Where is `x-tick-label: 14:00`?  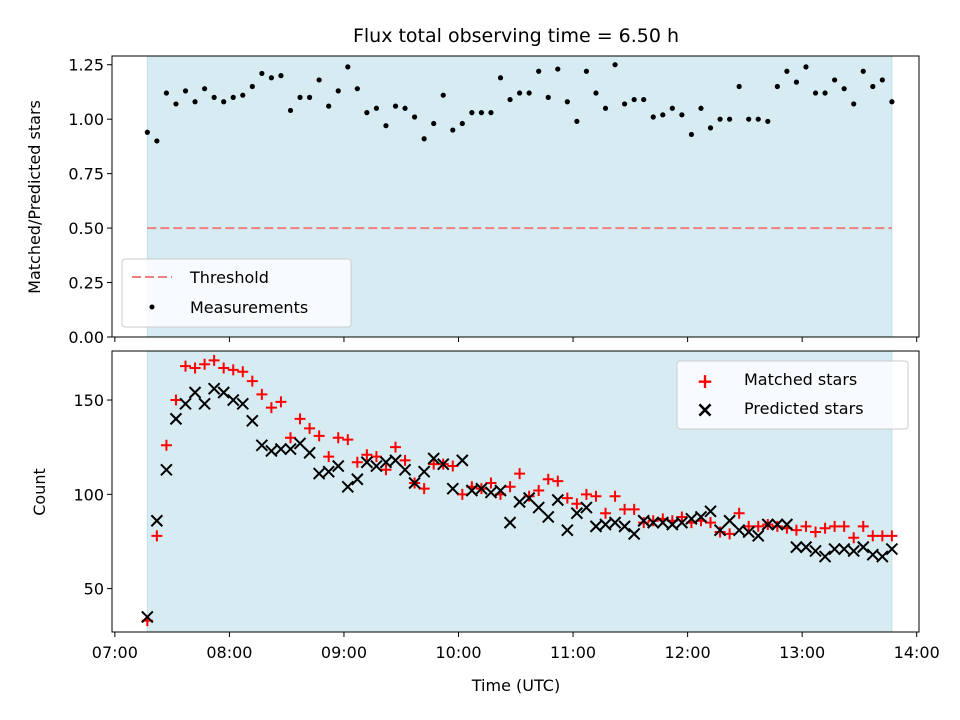
x-tick-label: 14:00 is located at coordinates (917, 652).